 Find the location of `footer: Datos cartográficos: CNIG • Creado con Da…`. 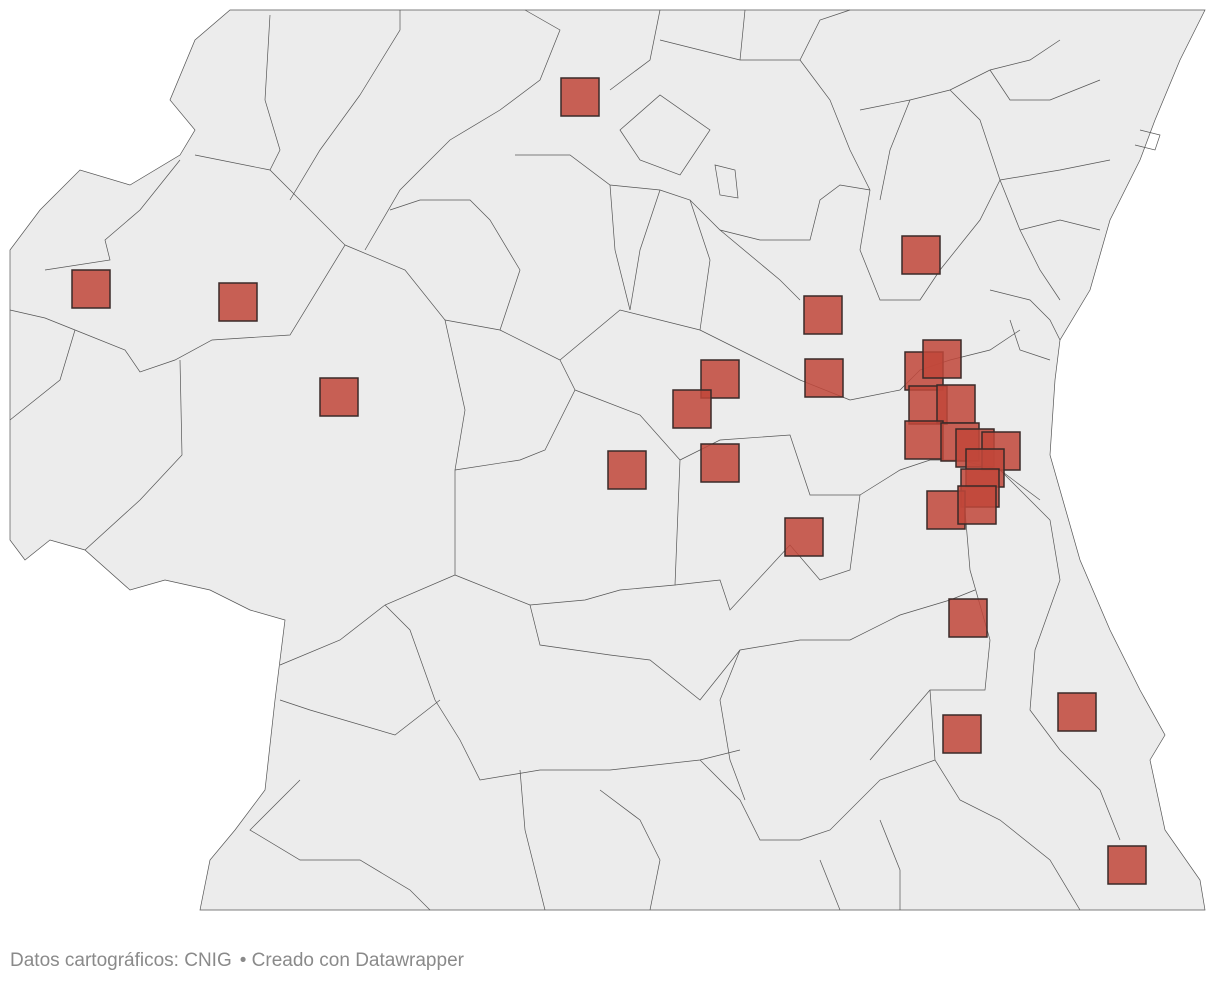

footer: Datos cartográficos: CNIG • Creado con Da… is located at coordinates (237, 961).